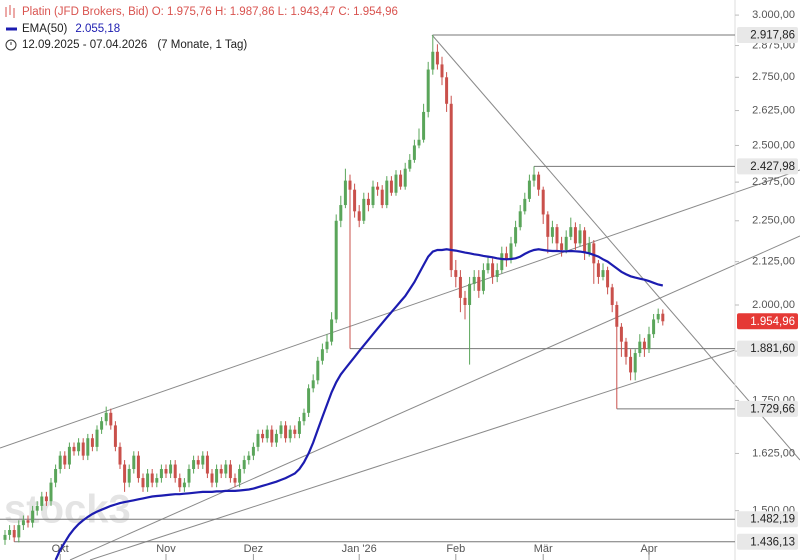 The width and height of the screenshot is (800, 560). What do you see at coordinates (773, 15) in the screenshot?
I see `y-tick-label: 3.000,00` at bounding box center [773, 15].